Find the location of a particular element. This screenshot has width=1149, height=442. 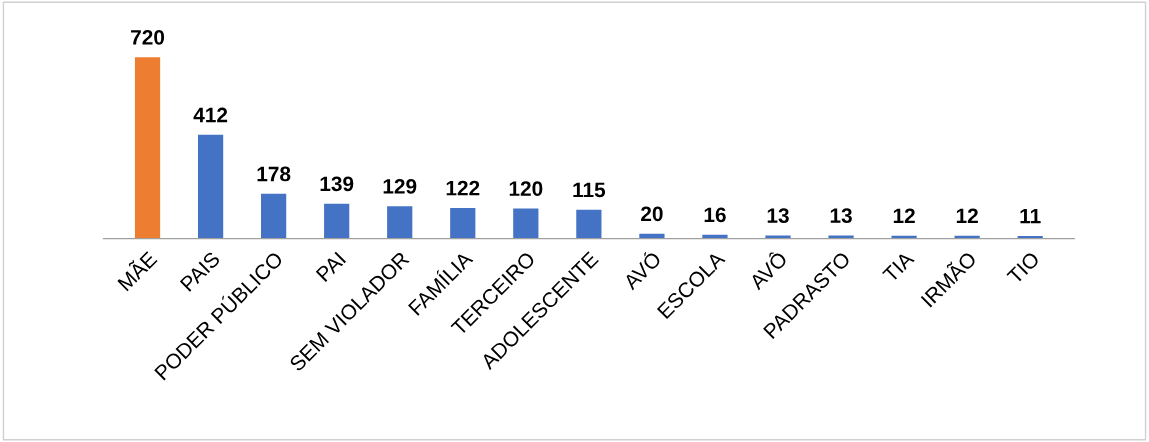

data-label: 120 is located at coordinates (526, 188).